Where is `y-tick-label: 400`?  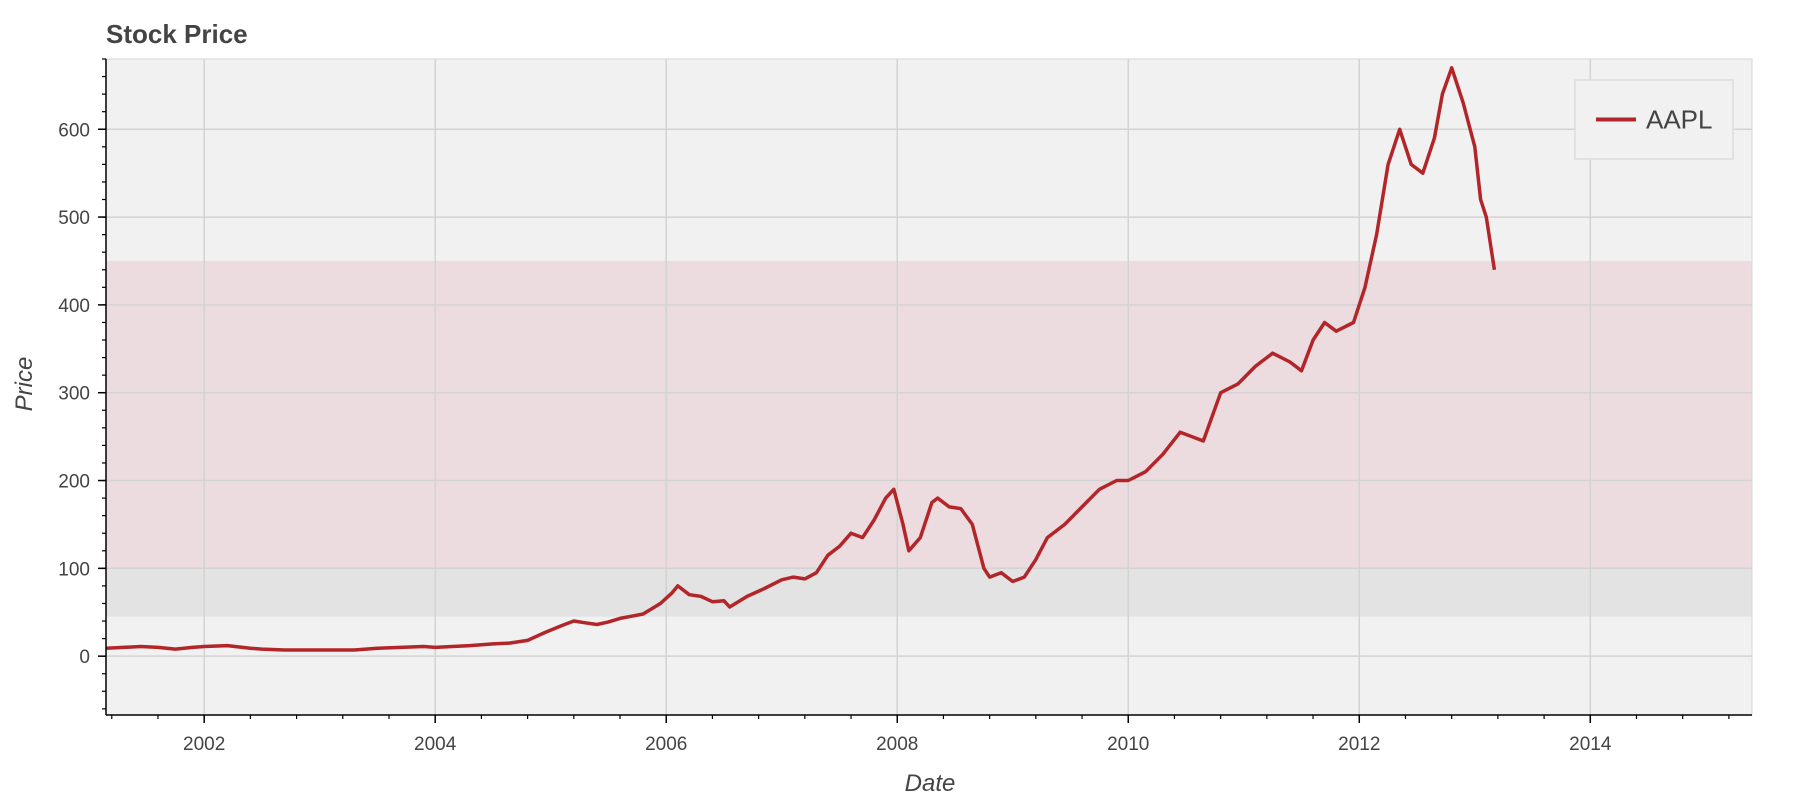 y-tick-label: 400 is located at coordinates (74, 306).